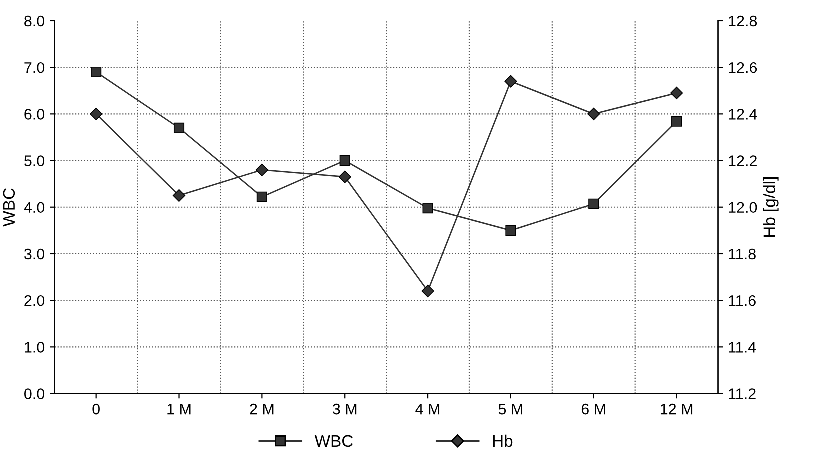 The image size is (819, 466). I want to click on legend-label: Hb, so click(503, 441).